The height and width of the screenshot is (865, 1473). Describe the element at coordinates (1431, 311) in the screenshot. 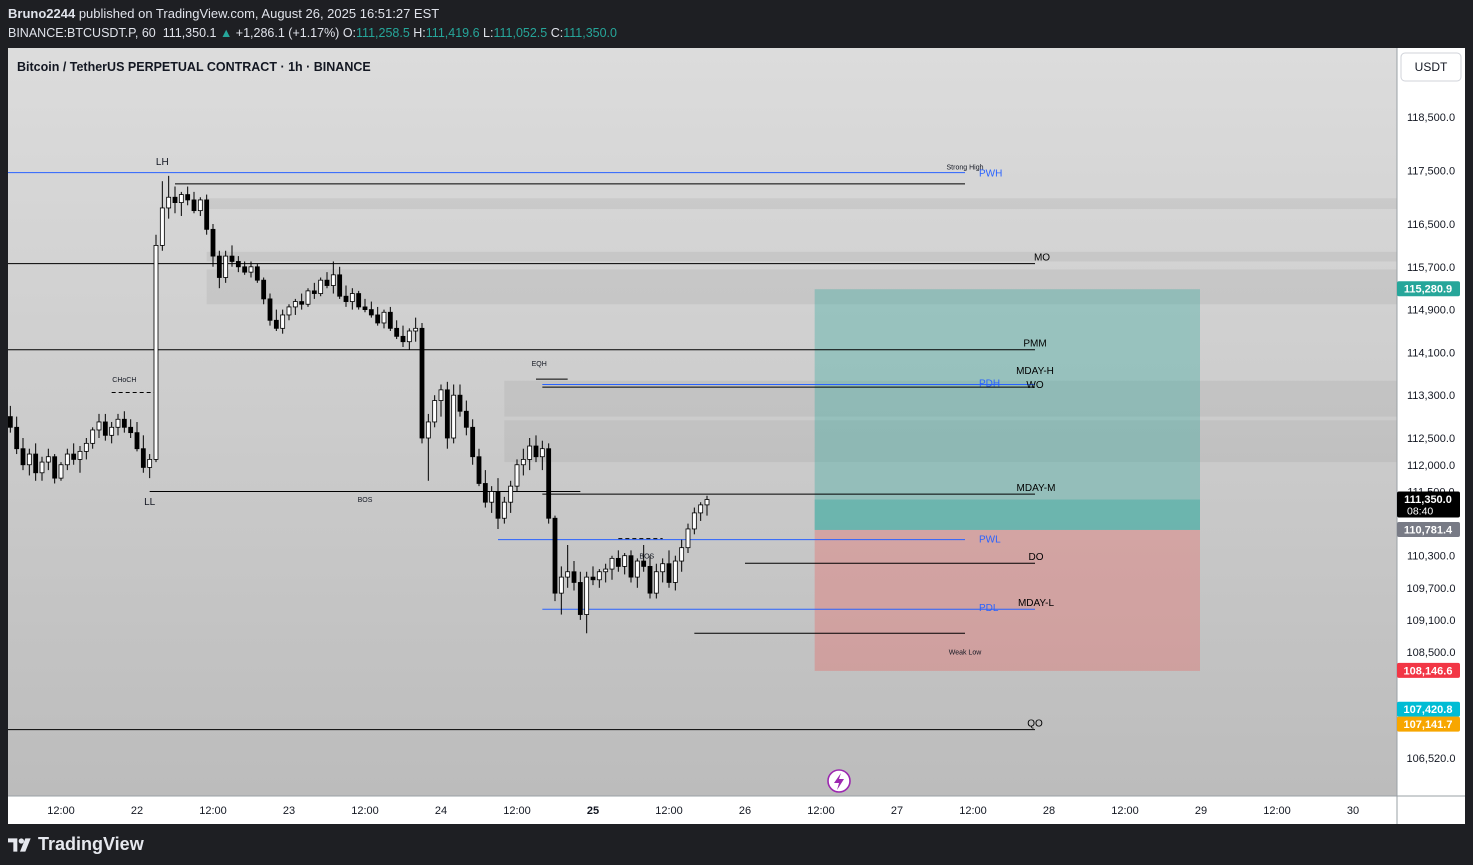

I see `price-tick-label: 114,900.0` at that location.